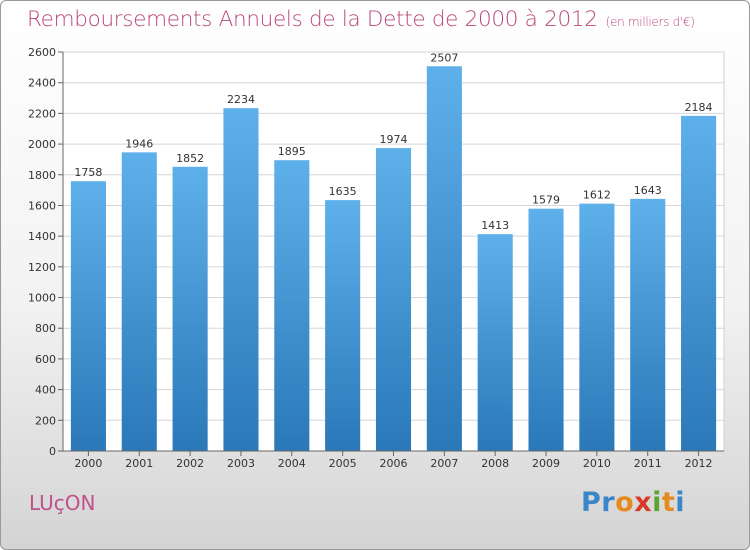 Image resolution: width=750 pixels, height=550 pixels. Describe the element at coordinates (42, 144) in the screenshot. I see `y-tick-label: 2000` at that location.